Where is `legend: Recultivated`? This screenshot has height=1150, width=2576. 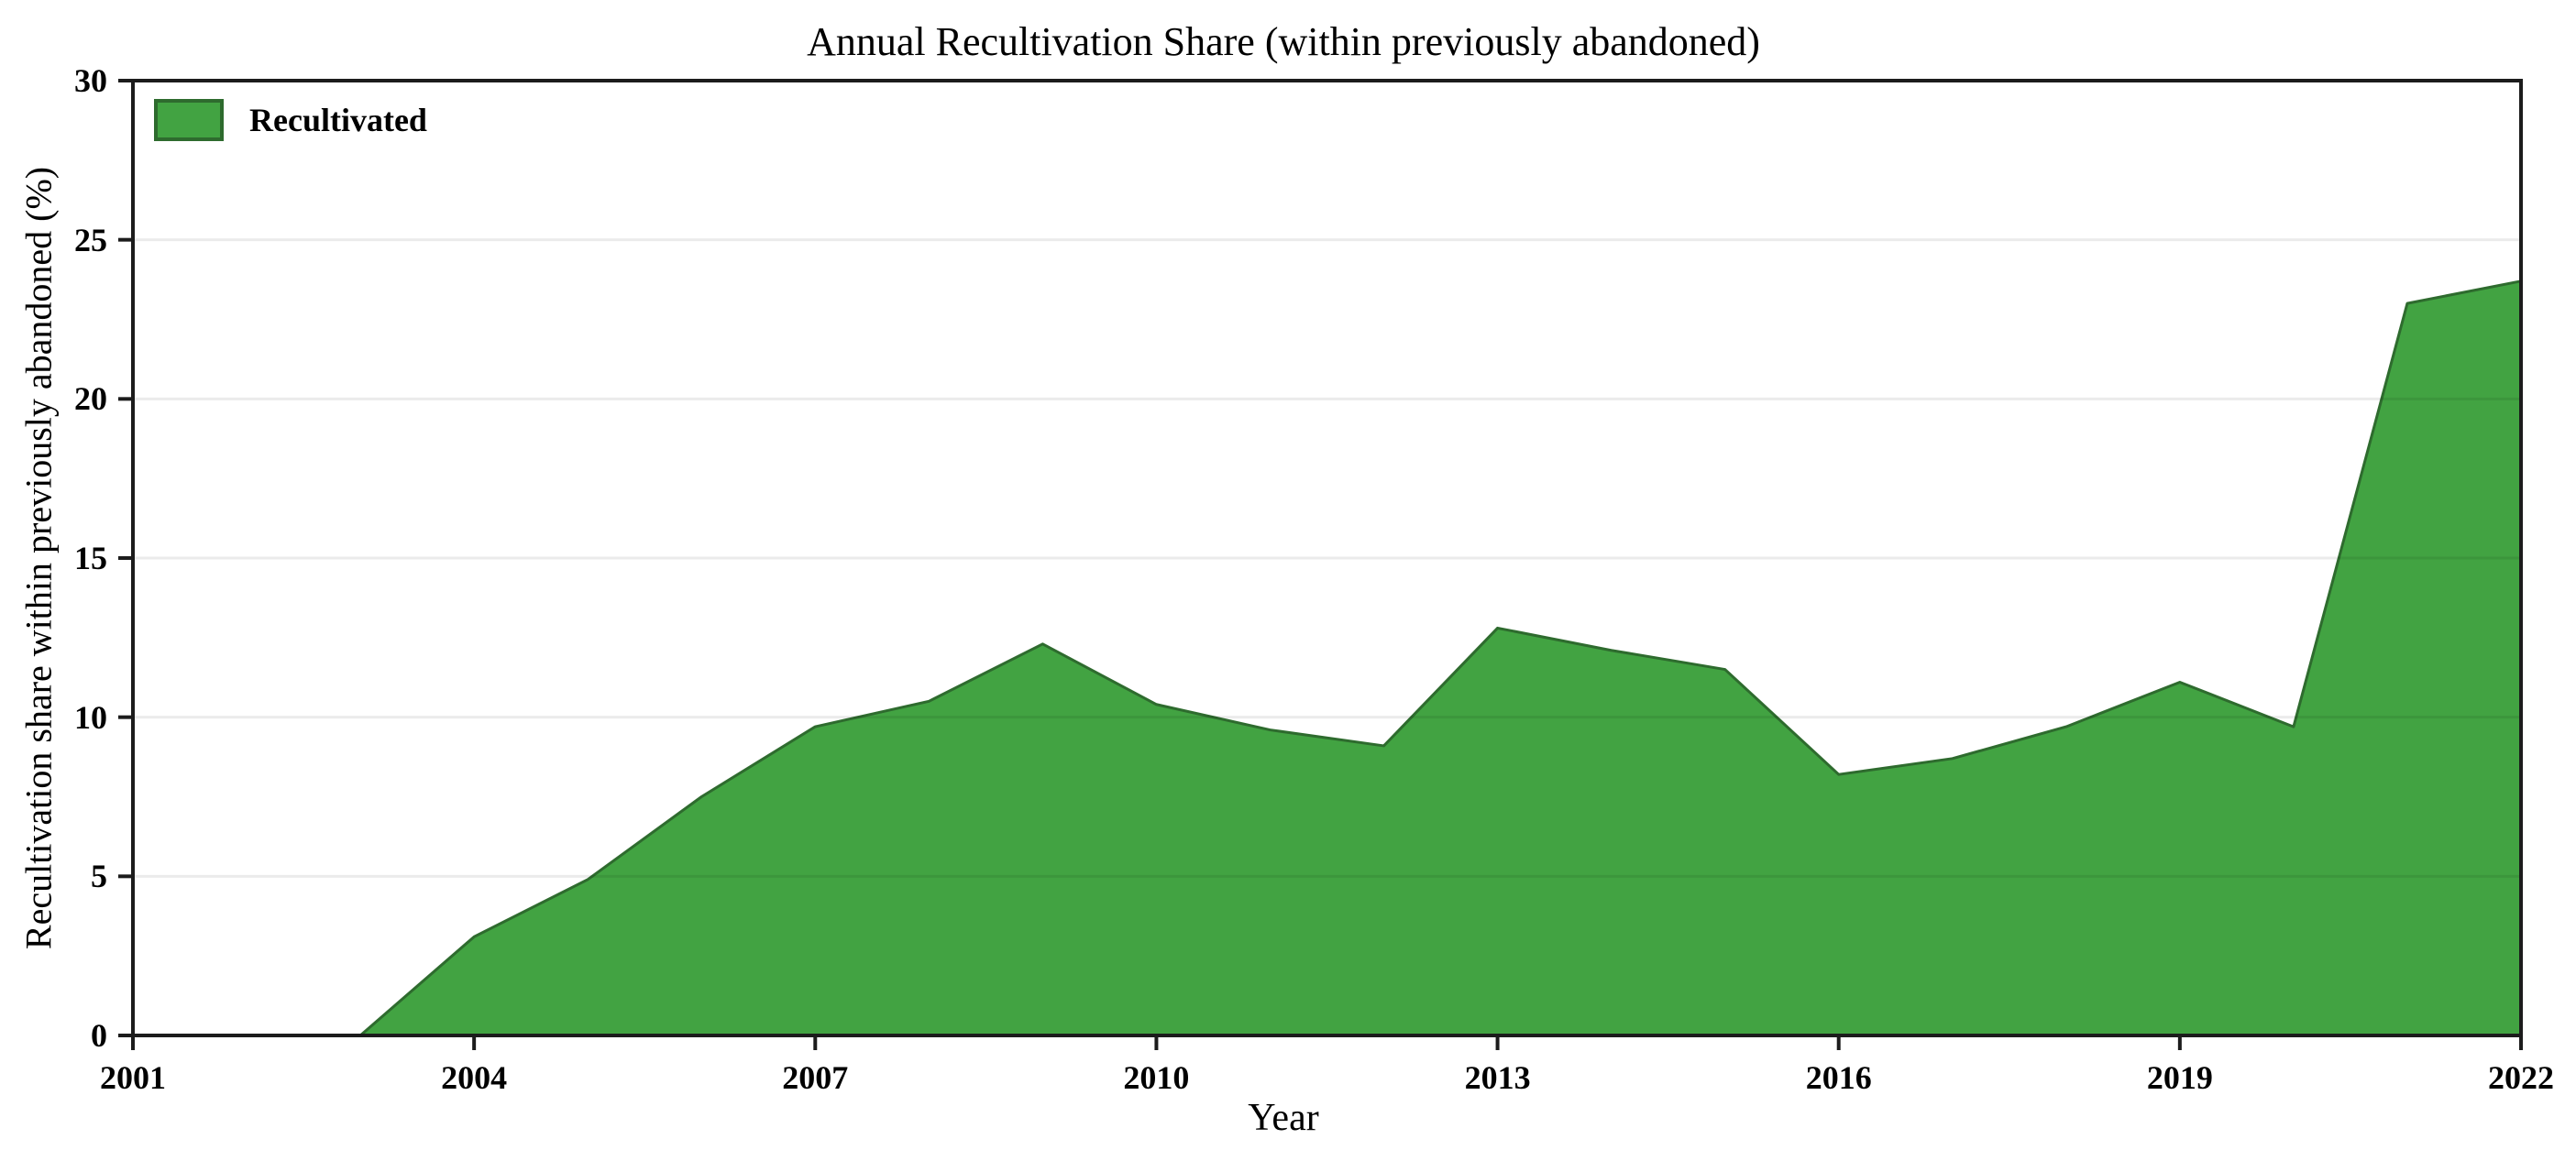
legend: Recultivated is located at coordinates (290, 120).